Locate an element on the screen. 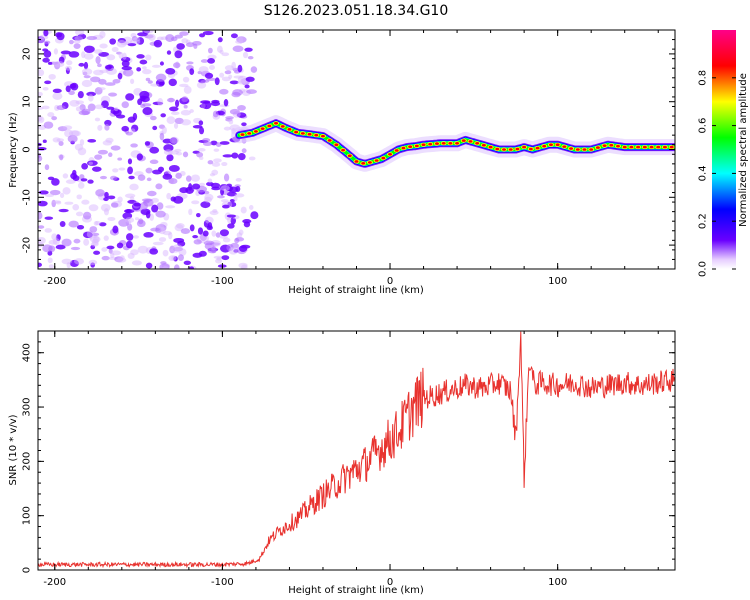 This screenshot has width=750, height=600. spectrogram-x-axis-label: Height of straight line (km) is located at coordinates (356, 290).